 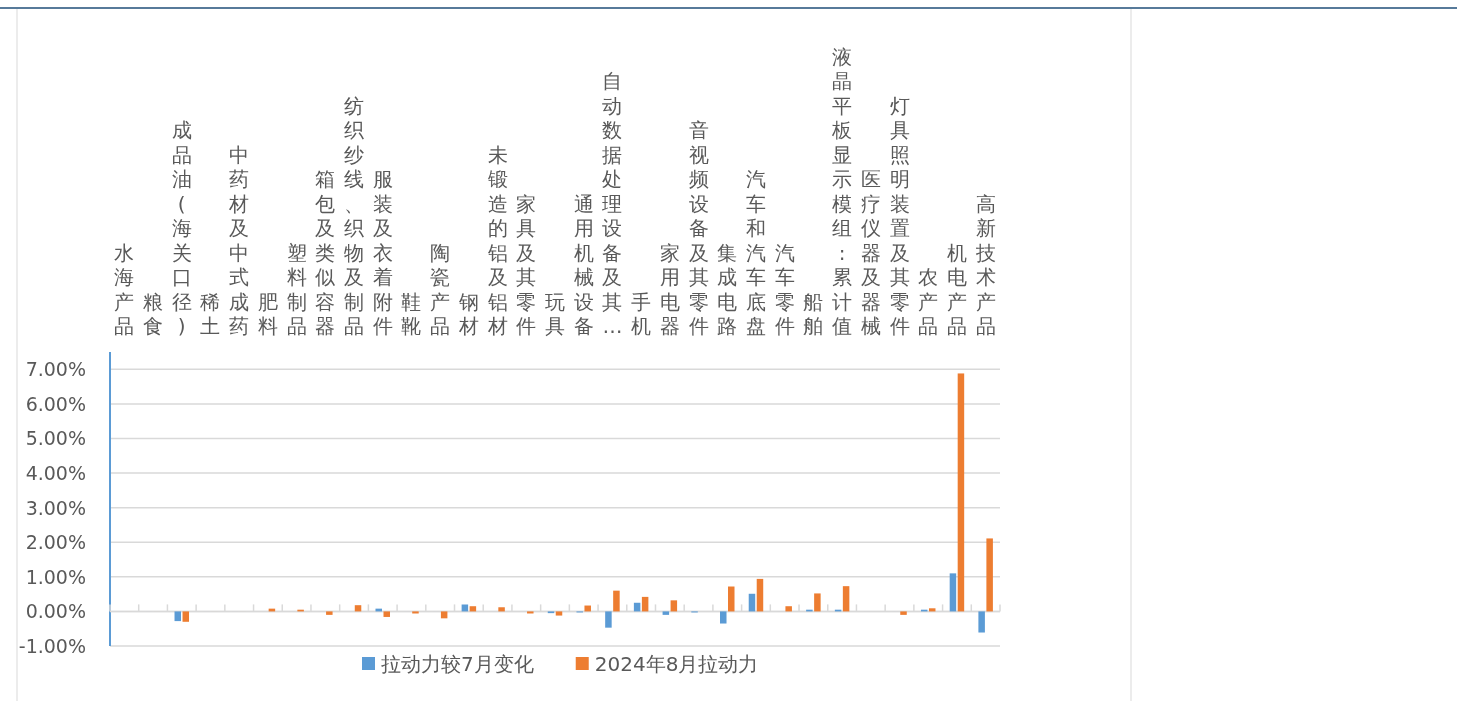 I want to click on legend-label: 拉动力较7月变化, so click(x=457, y=664).